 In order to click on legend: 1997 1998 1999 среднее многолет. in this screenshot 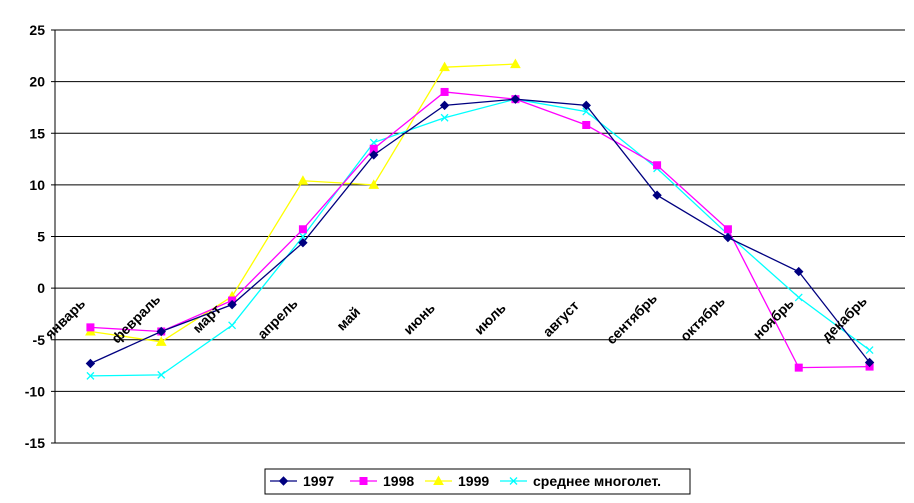, I will do `click(477, 481)`.